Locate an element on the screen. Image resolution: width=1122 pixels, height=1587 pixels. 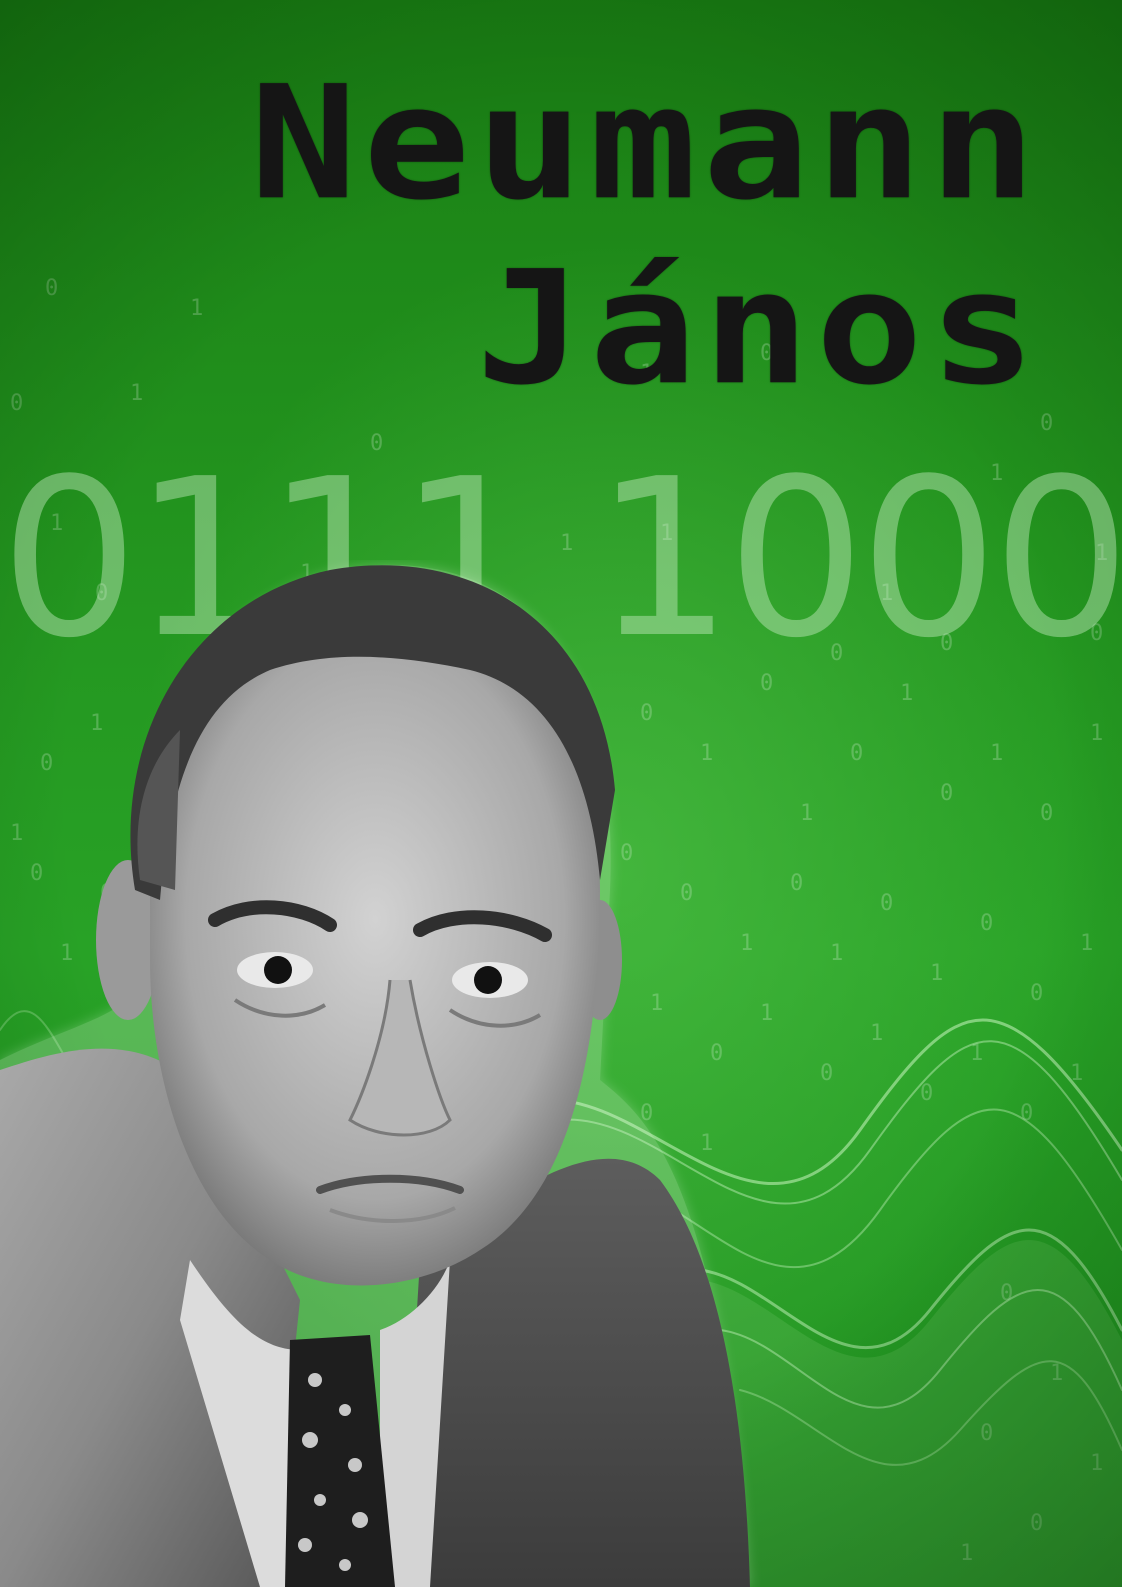
title-first-line: Neumann is located at coordinates (645, 143).